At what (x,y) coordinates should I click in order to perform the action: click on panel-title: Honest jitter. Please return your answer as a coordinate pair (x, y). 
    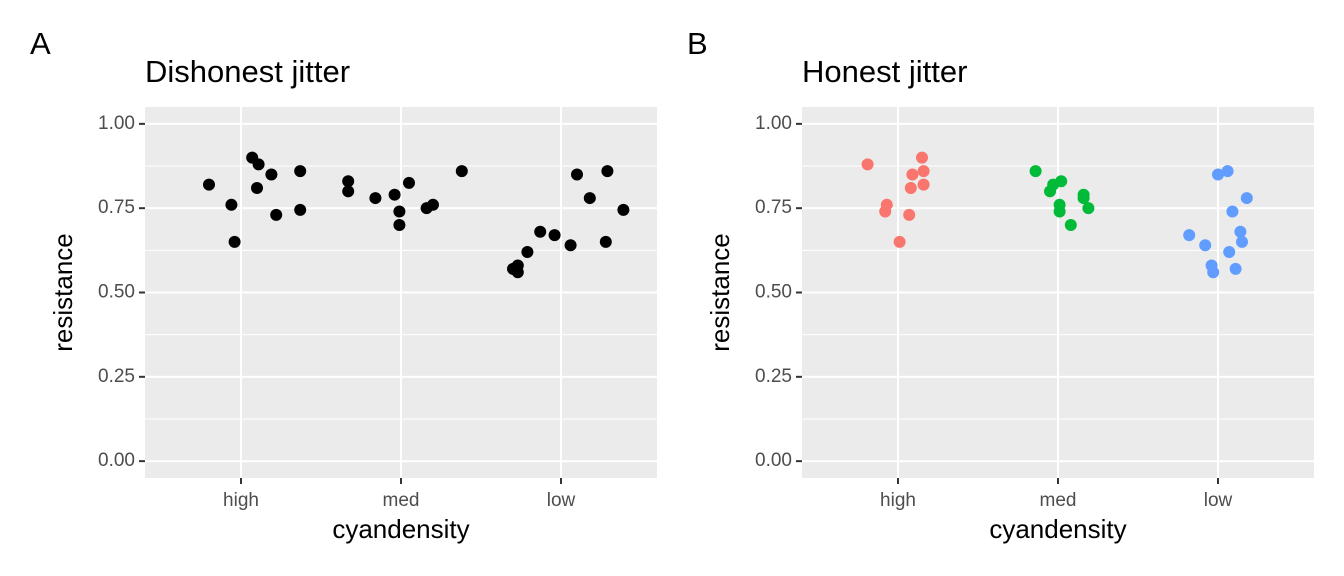
    Looking at the image, I should click on (884, 71).